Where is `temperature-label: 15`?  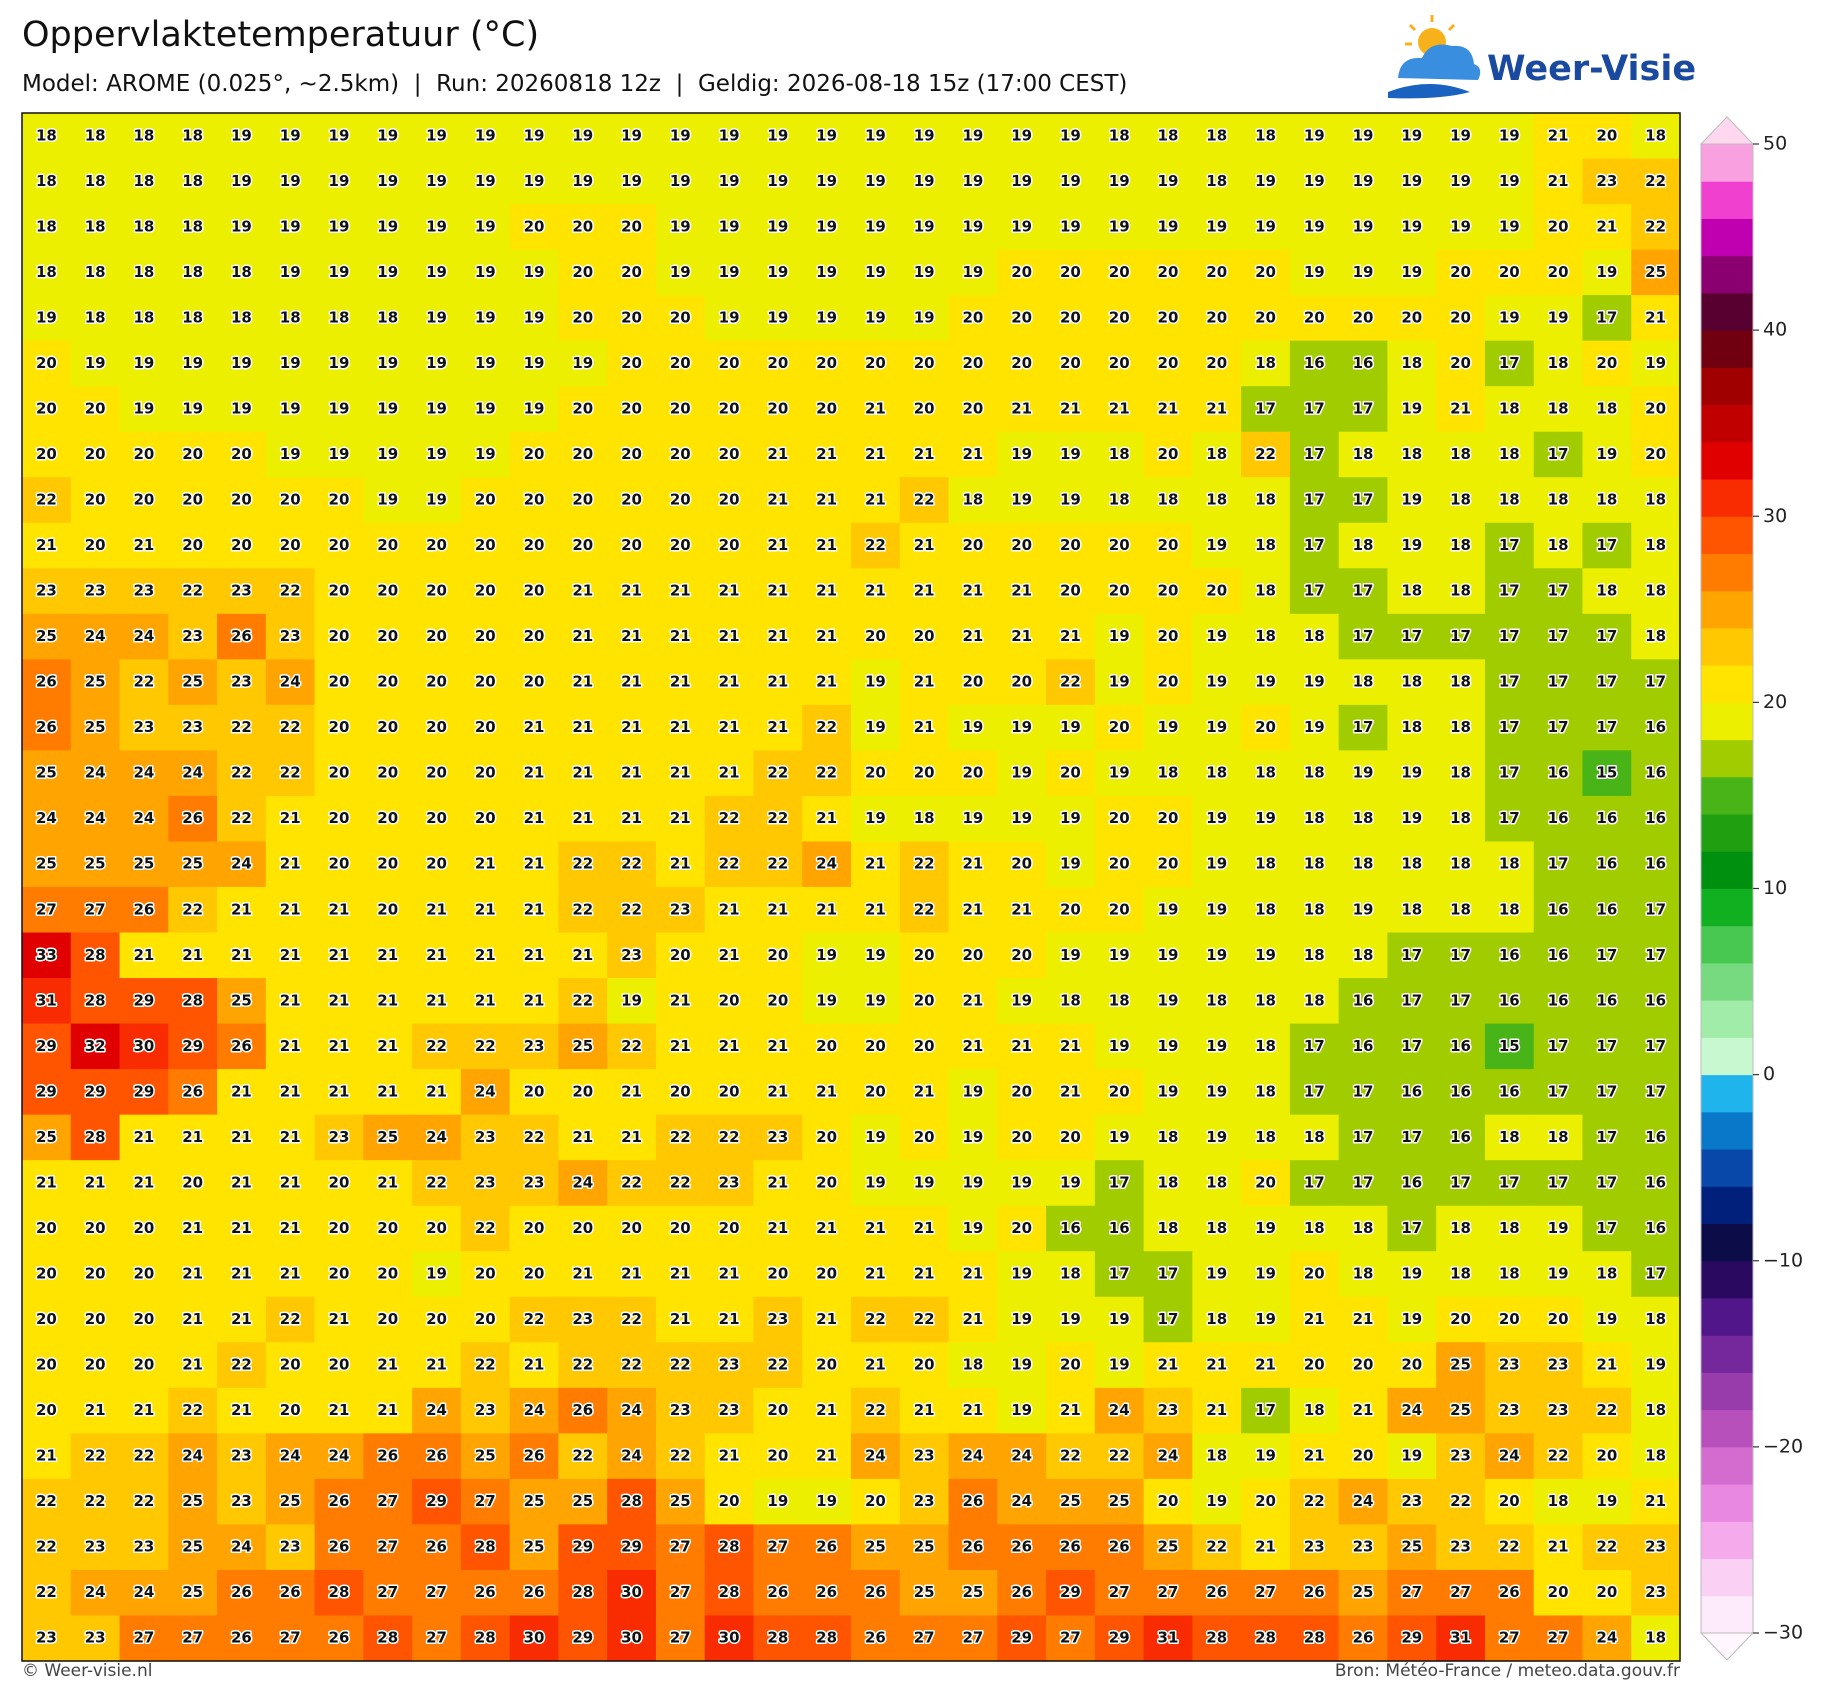 temperature-label: 15 is located at coordinates (1606, 773).